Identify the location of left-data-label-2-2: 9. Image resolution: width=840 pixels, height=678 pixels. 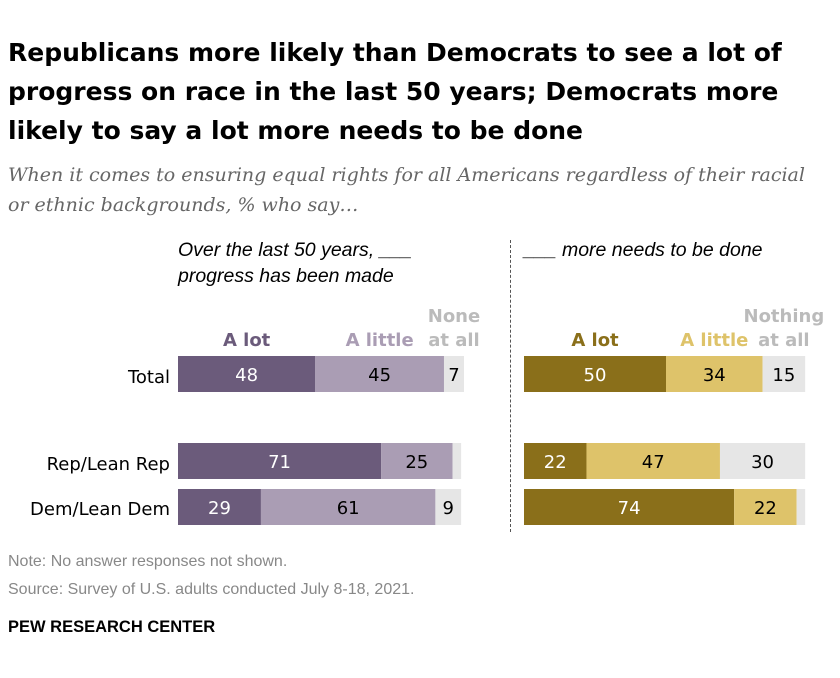
(448, 508).